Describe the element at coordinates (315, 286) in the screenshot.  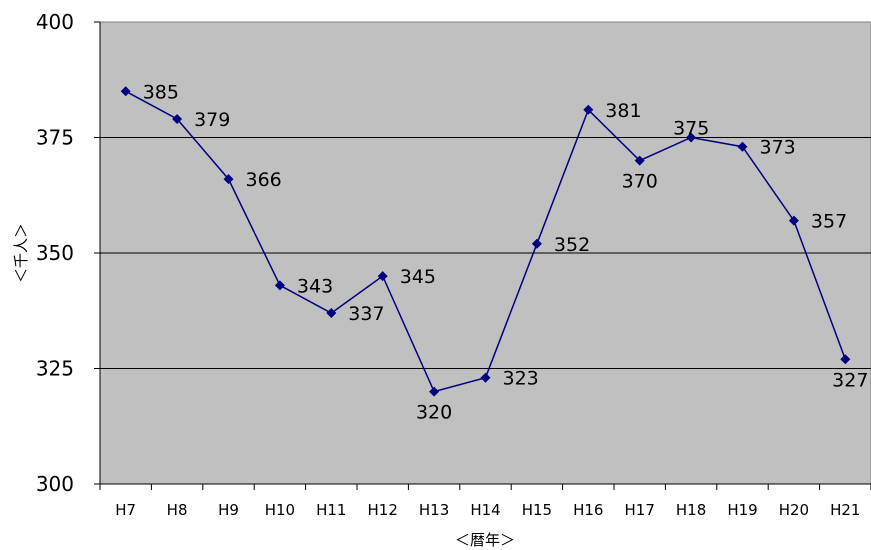
I see `data-label: 343` at that location.